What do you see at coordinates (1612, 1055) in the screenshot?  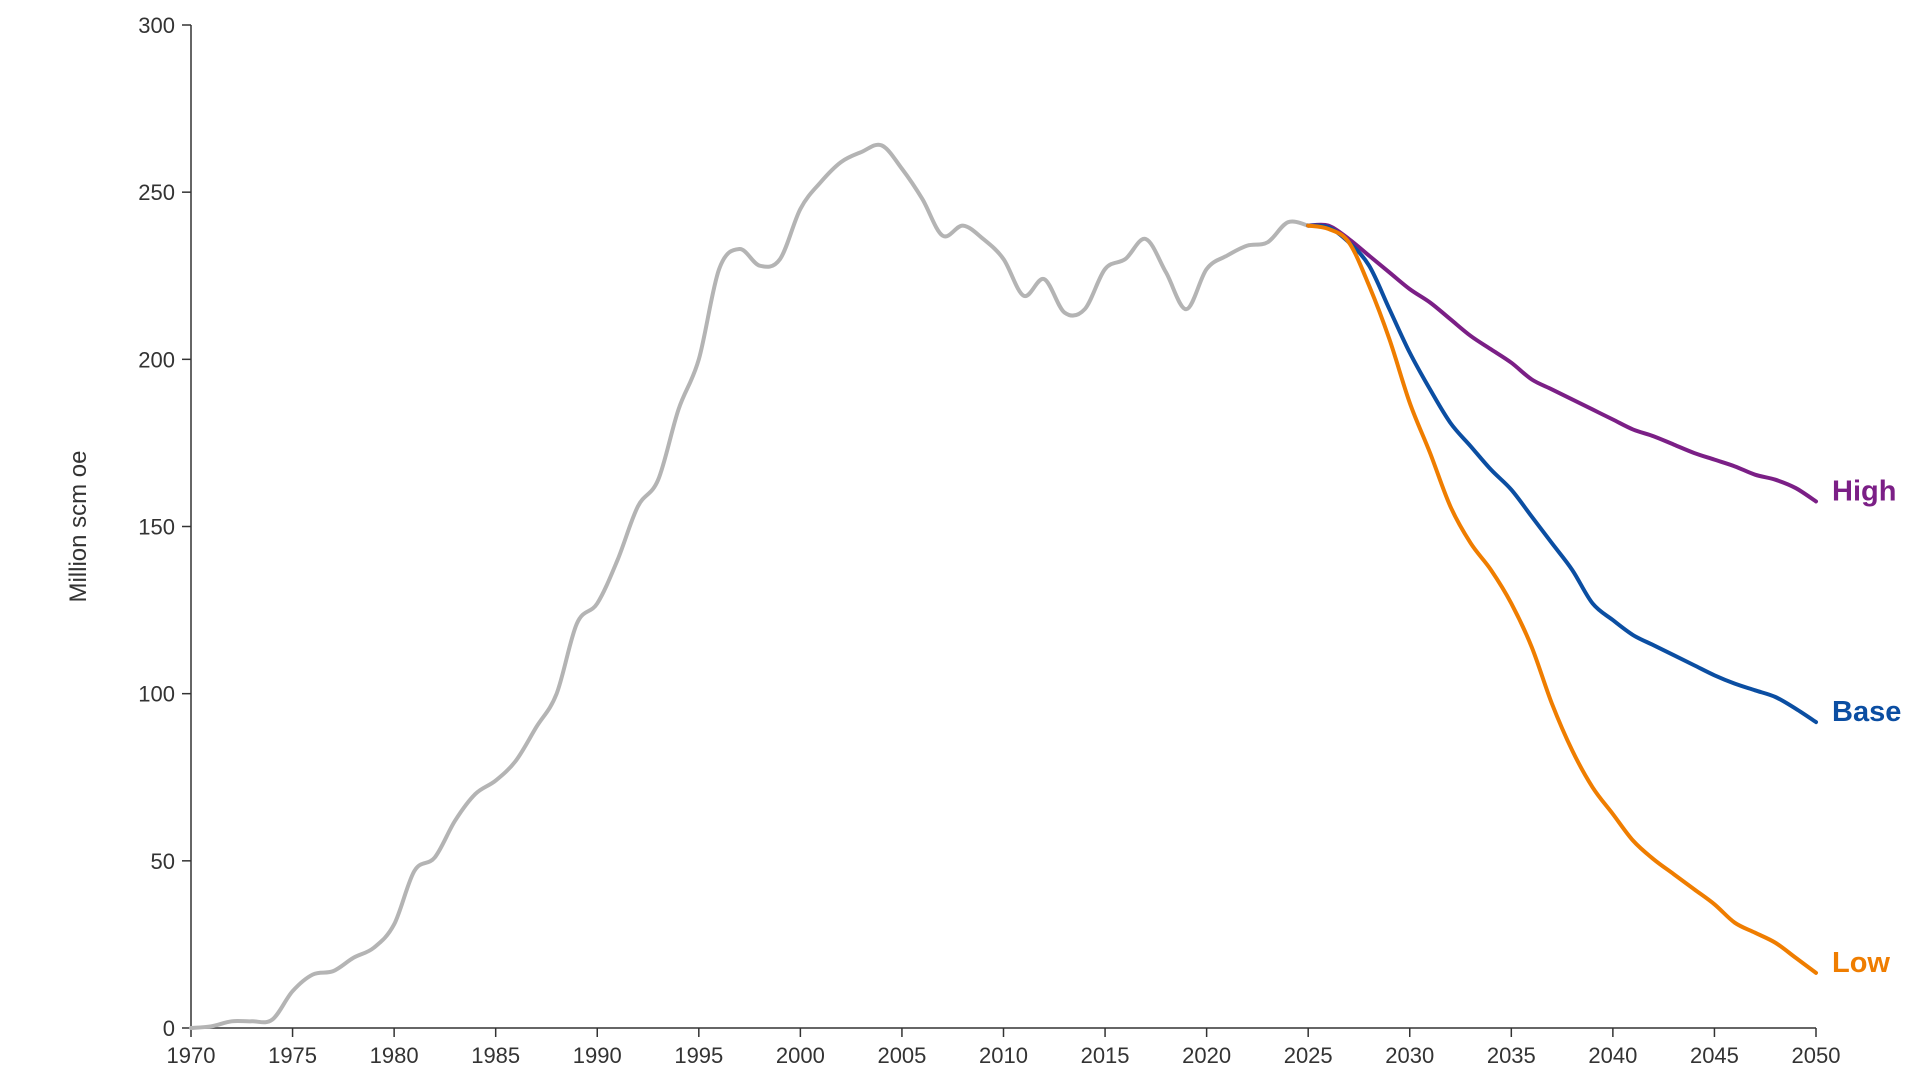 I see `x-tick-label: 2040` at bounding box center [1612, 1055].